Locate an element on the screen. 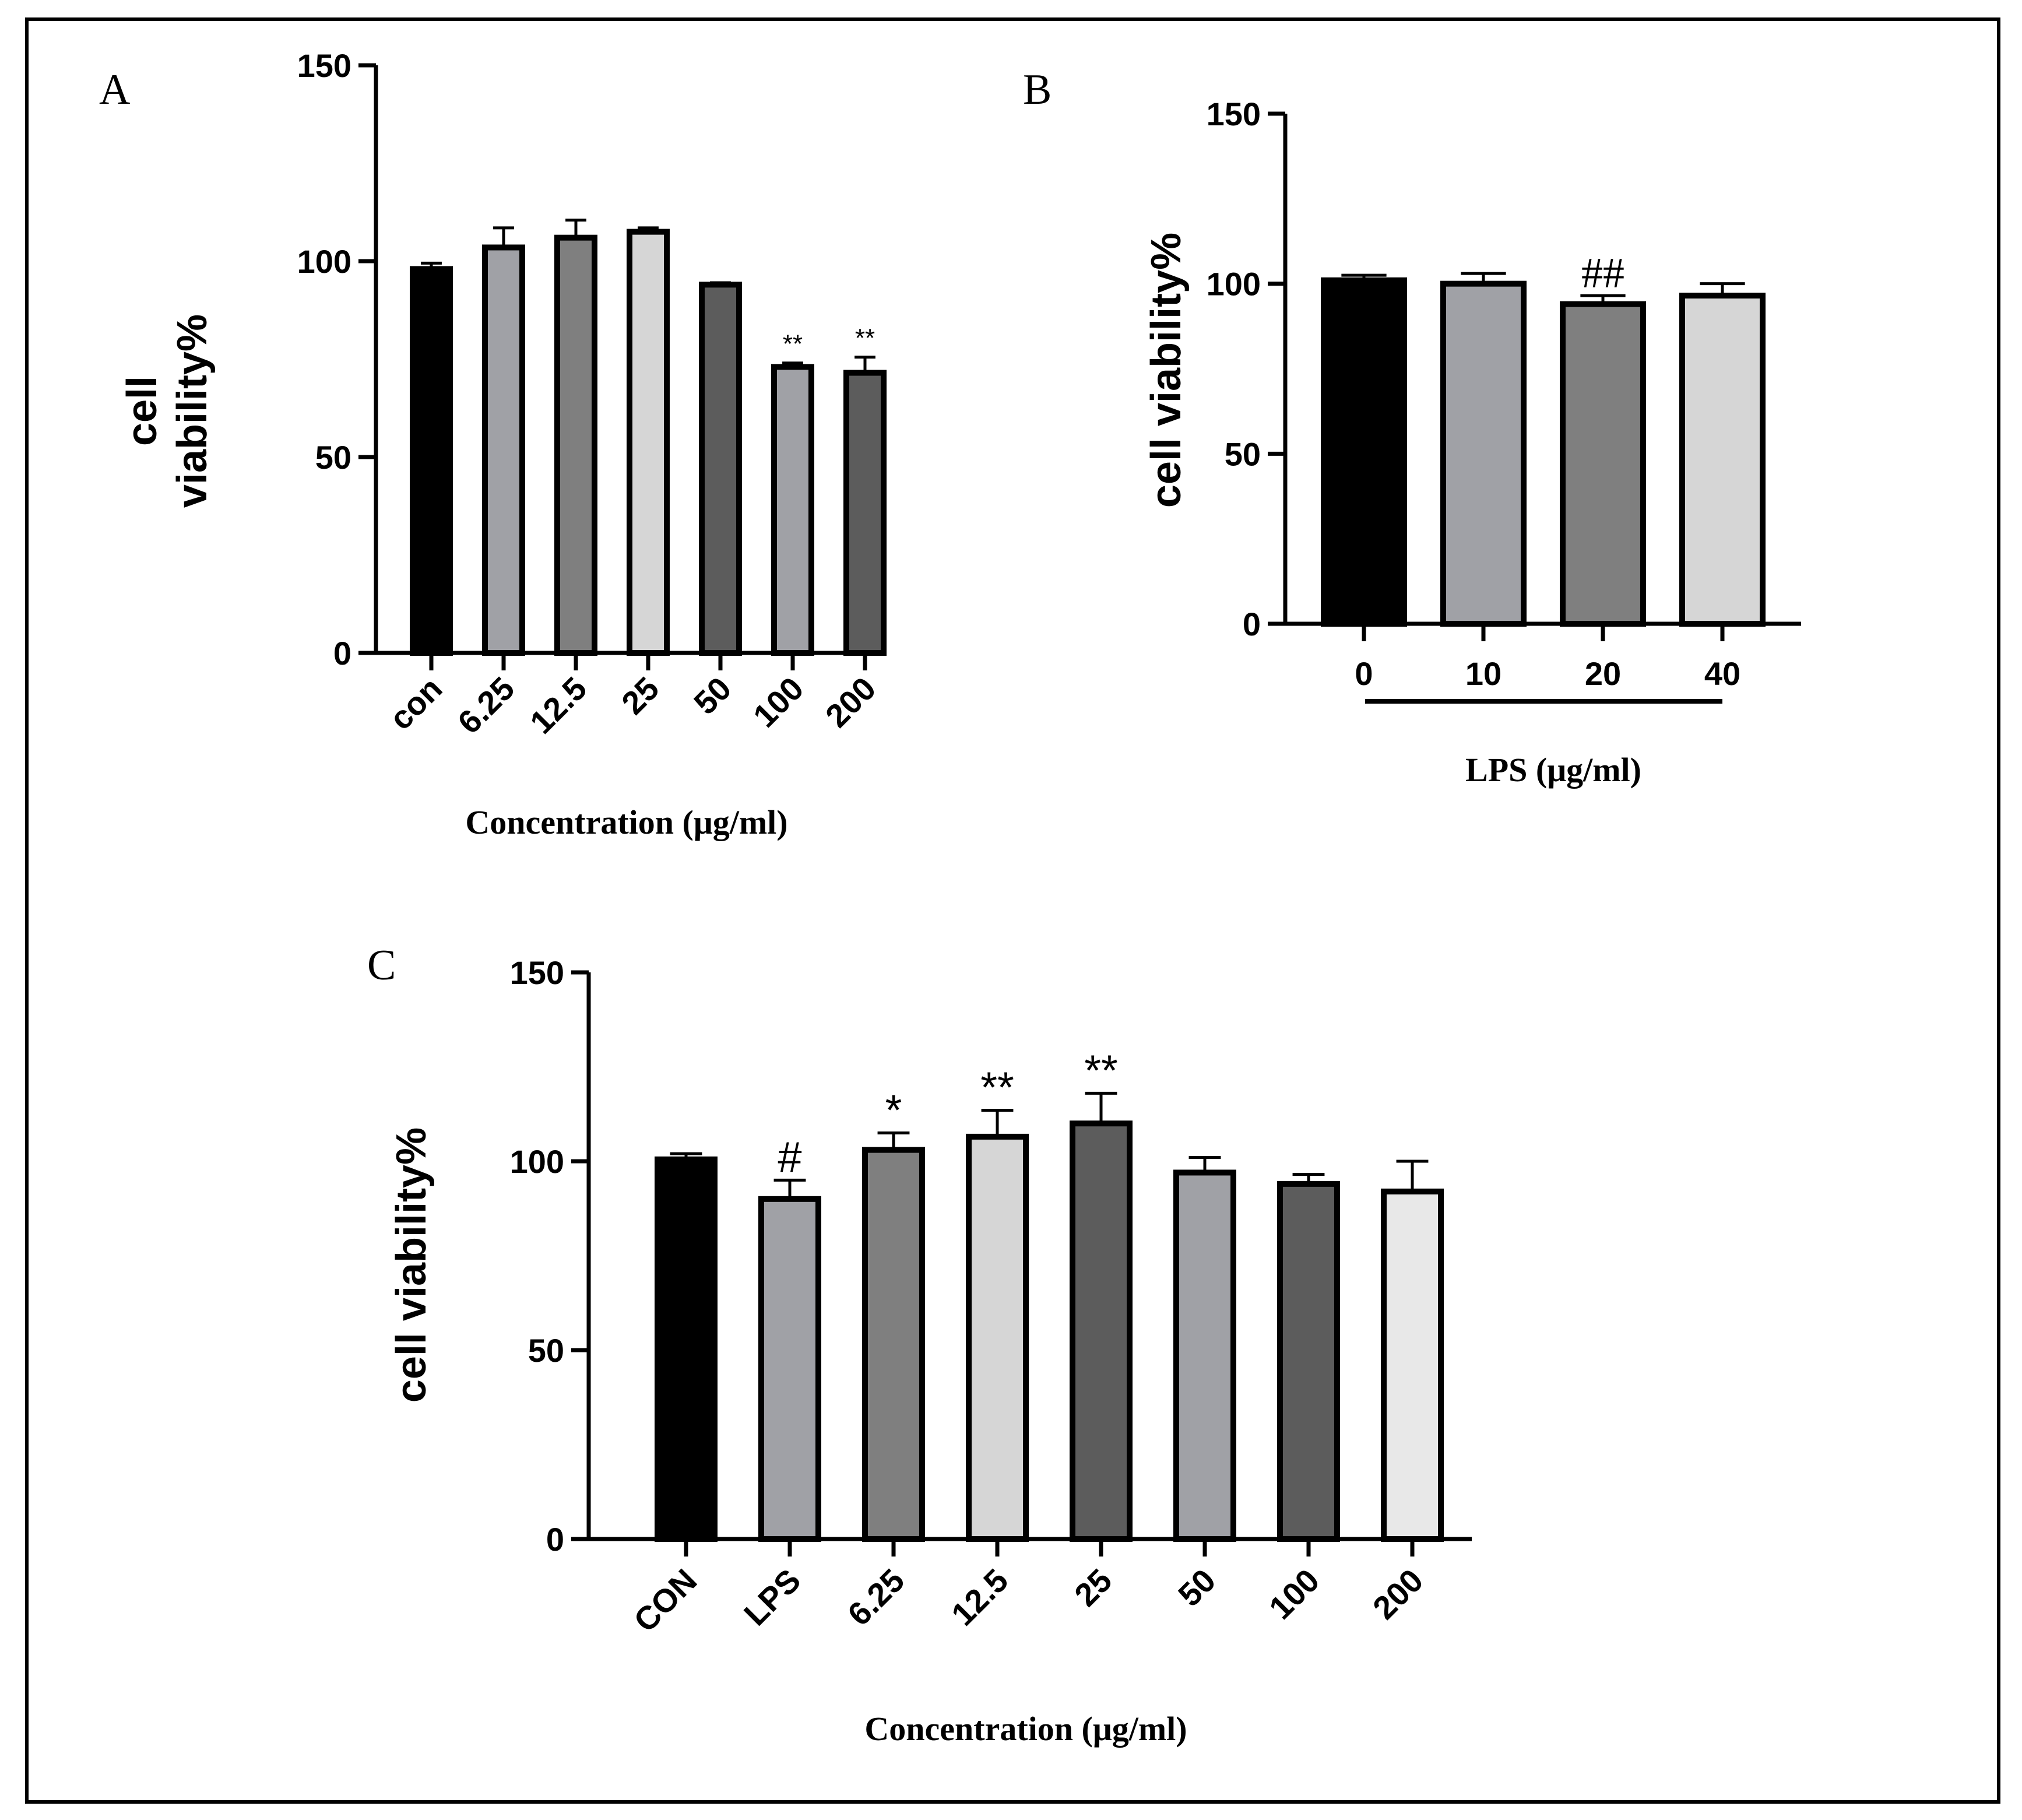 The image size is (2022, 1820). x-tick-label: 40 is located at coordinates (1722, 673).